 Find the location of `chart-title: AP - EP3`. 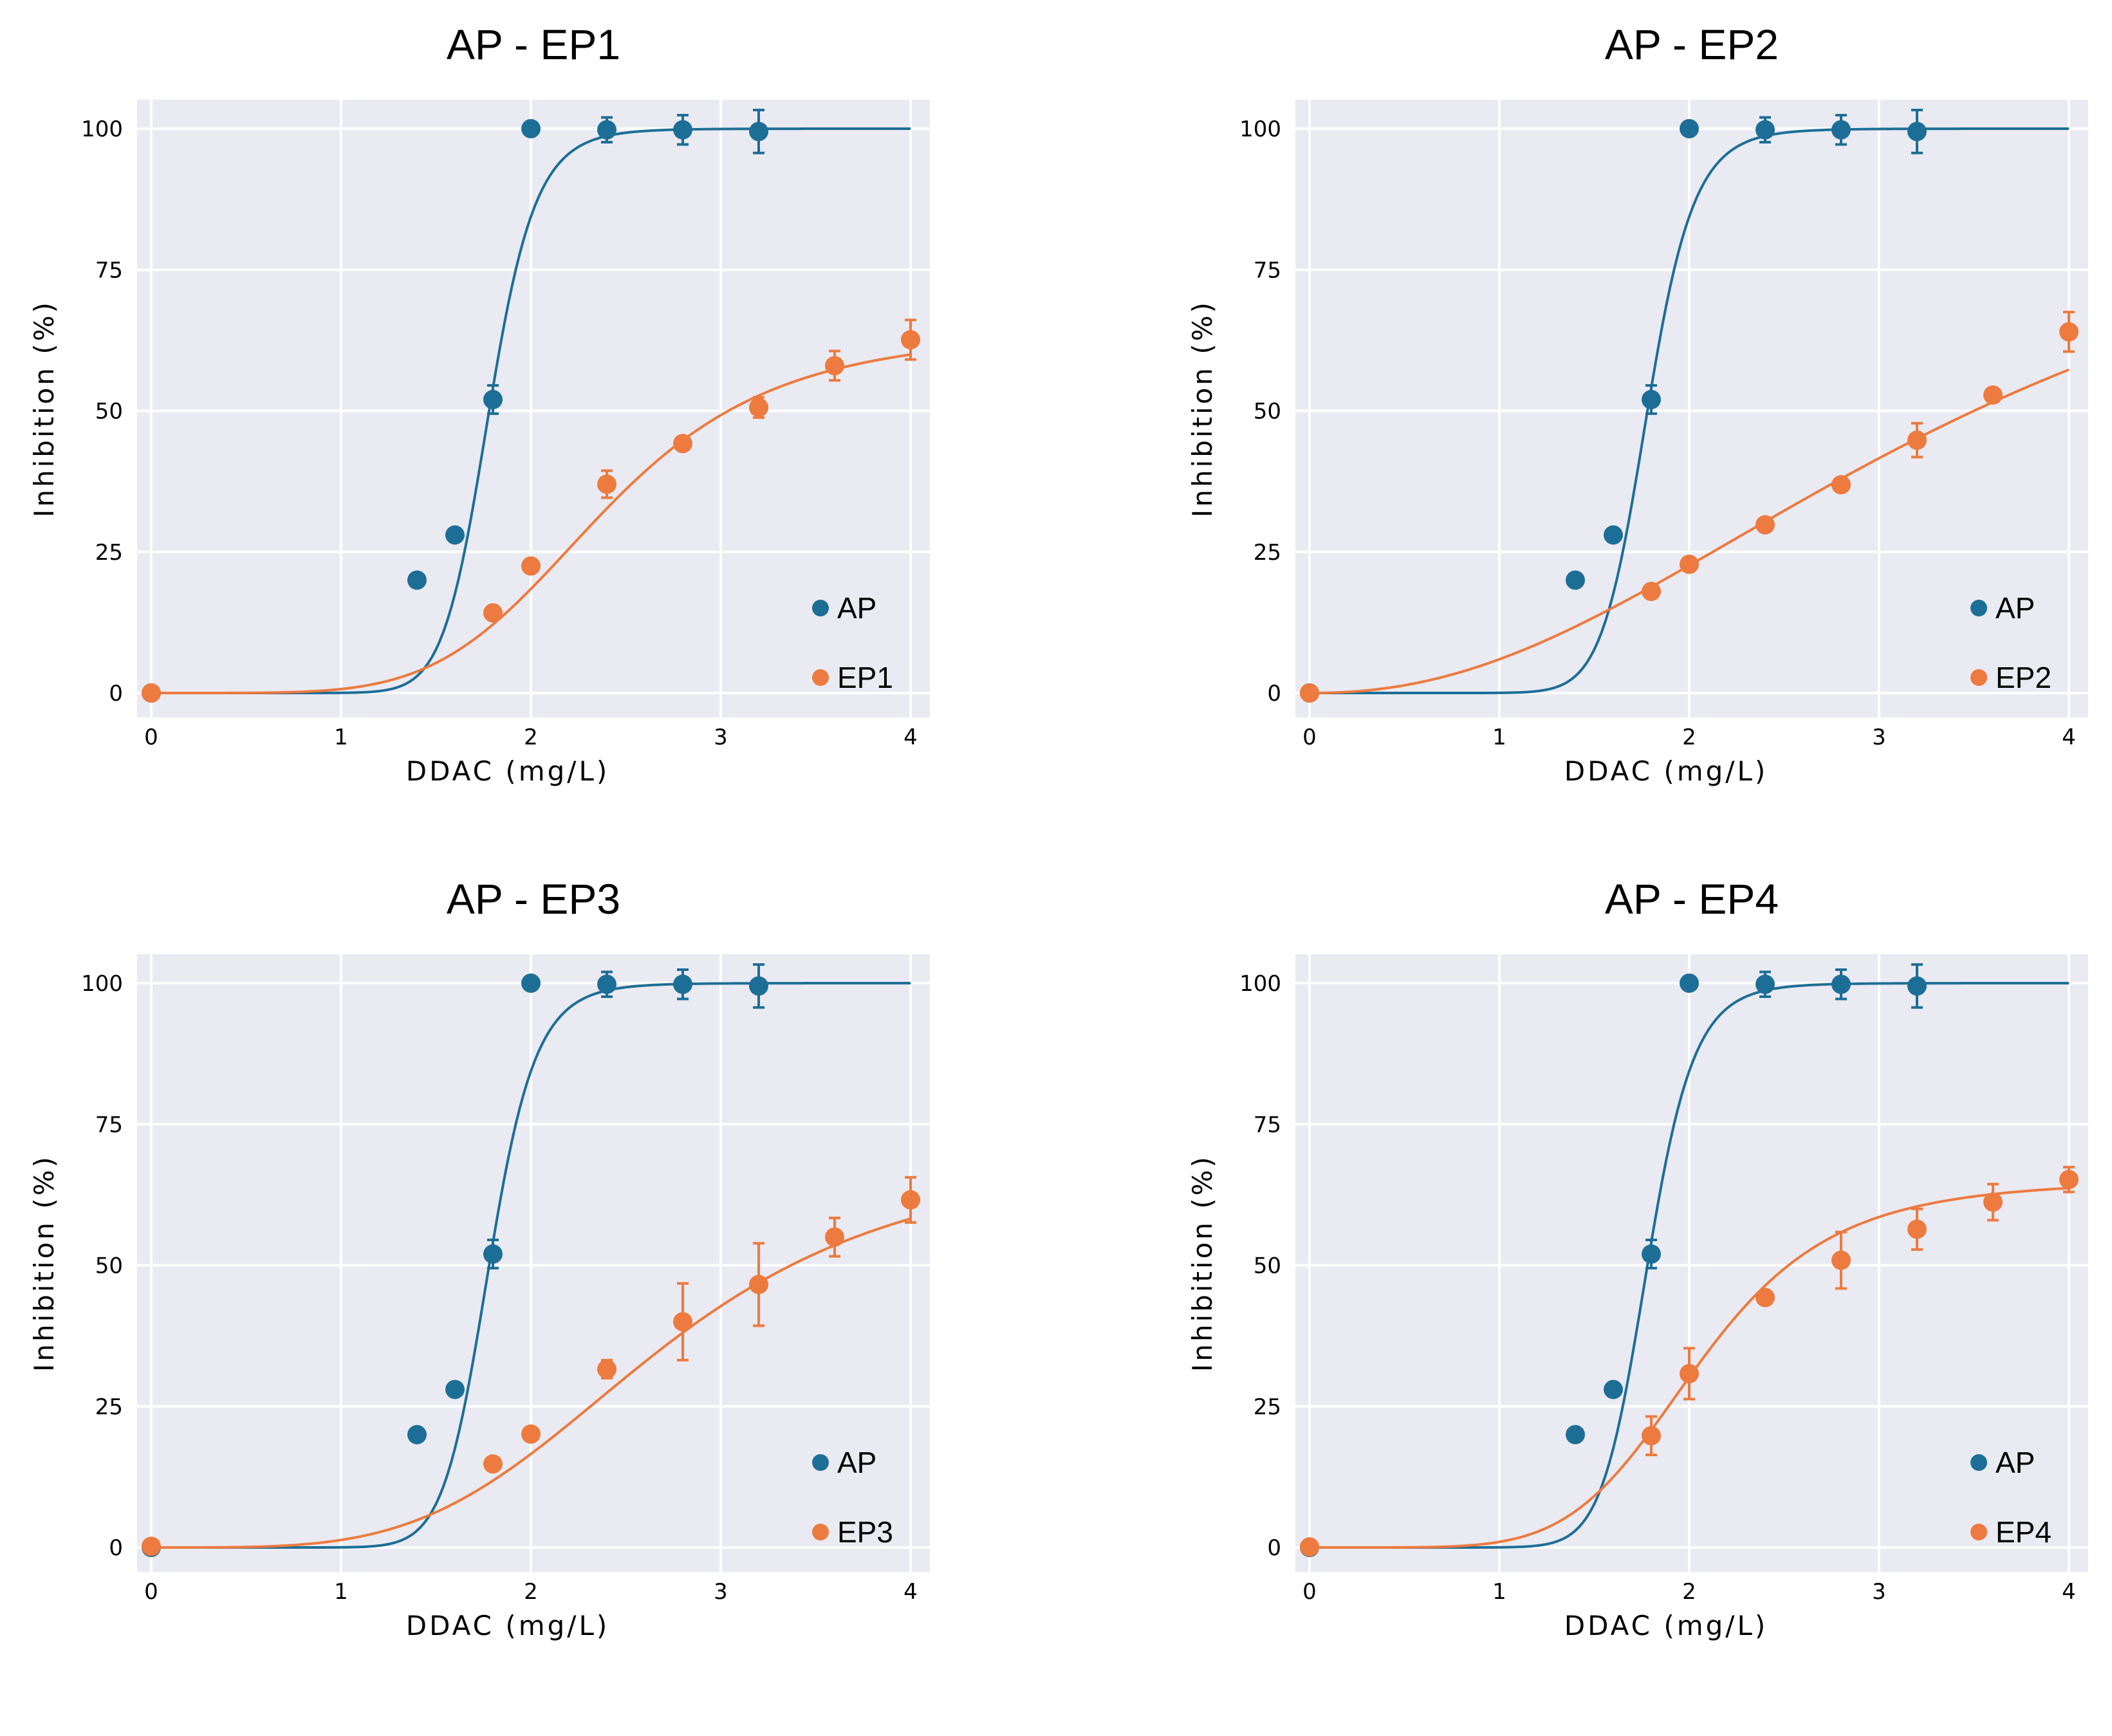

chart-title: AP - EP3 is located at coordinates (533, 899).